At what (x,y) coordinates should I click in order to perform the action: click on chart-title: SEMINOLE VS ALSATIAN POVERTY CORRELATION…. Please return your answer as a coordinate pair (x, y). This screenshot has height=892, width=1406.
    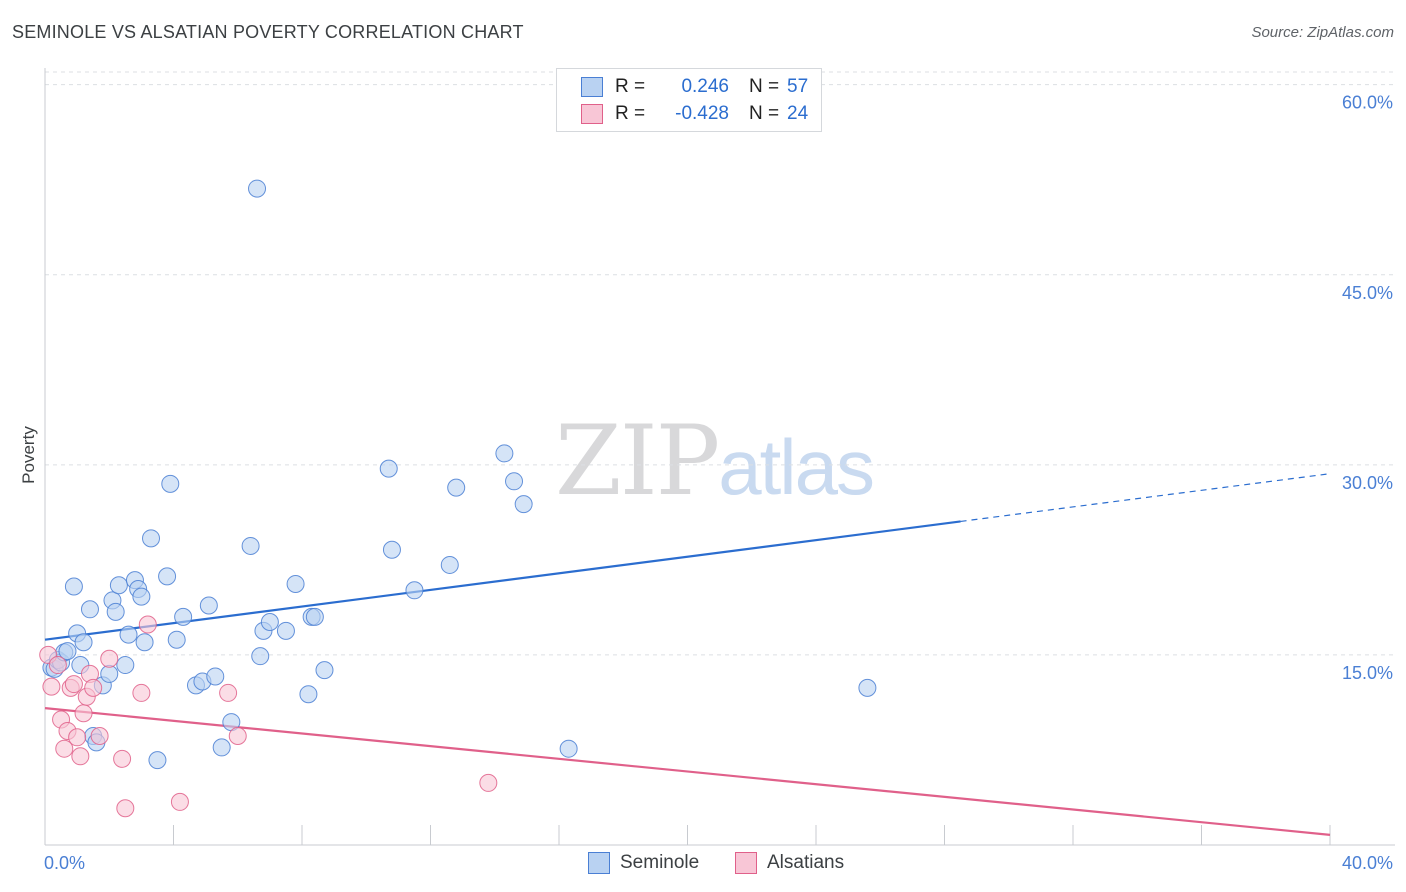
    Looking at the image, I should click on (268, 32).